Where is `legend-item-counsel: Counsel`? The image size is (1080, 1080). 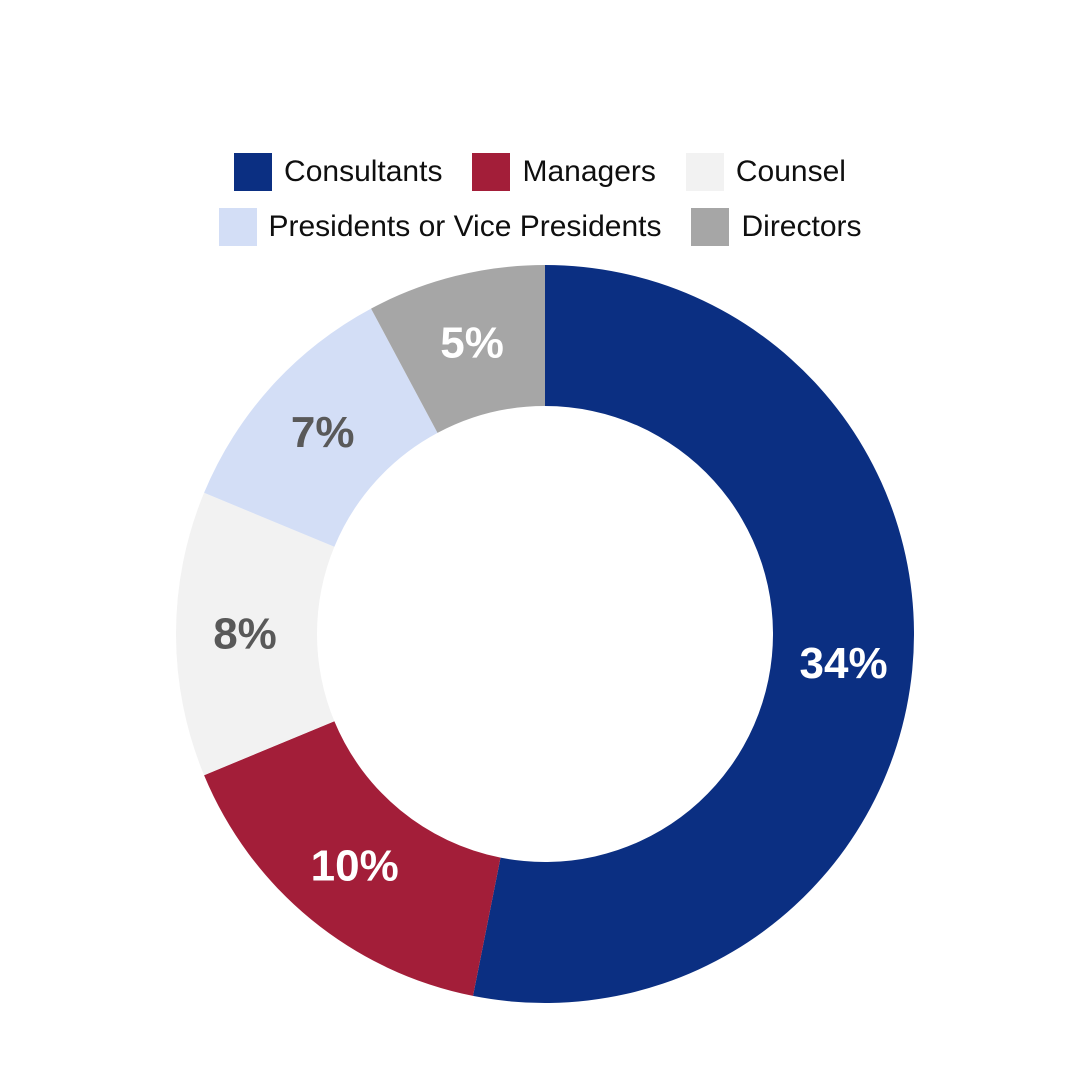 legend-item-counsel: Counsel is located at coordinates (765, 172).